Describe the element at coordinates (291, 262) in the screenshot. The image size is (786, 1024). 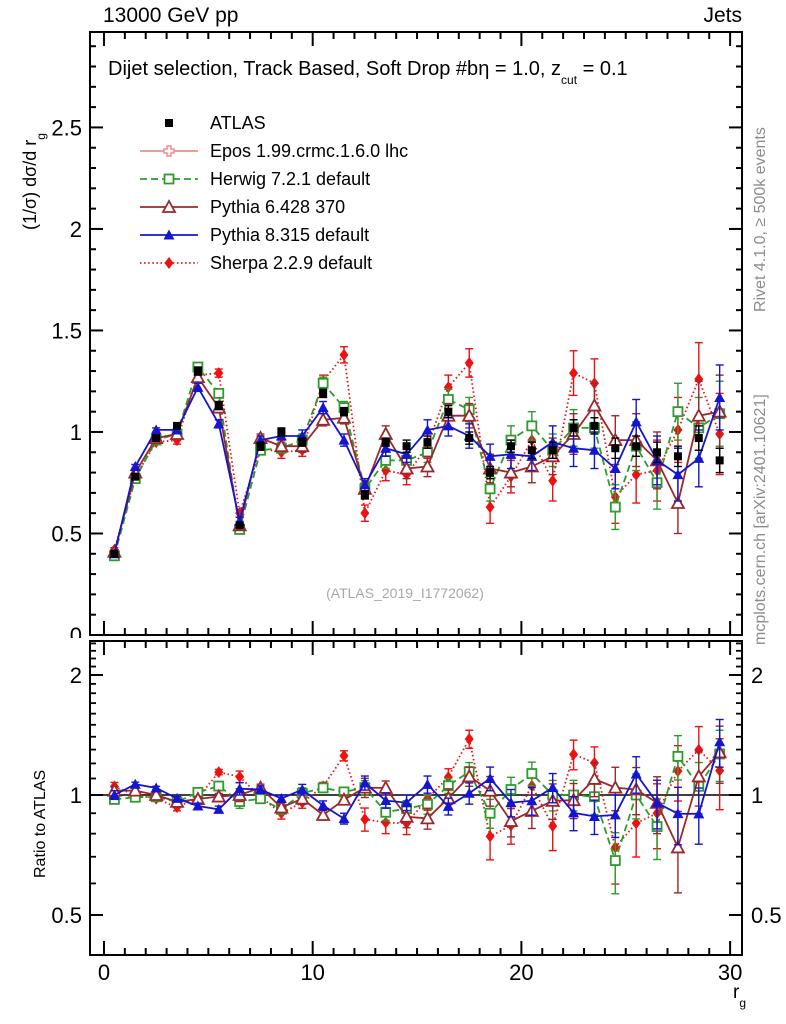
I see `legend-label: Sherpa 2.2.9 default` at that location.